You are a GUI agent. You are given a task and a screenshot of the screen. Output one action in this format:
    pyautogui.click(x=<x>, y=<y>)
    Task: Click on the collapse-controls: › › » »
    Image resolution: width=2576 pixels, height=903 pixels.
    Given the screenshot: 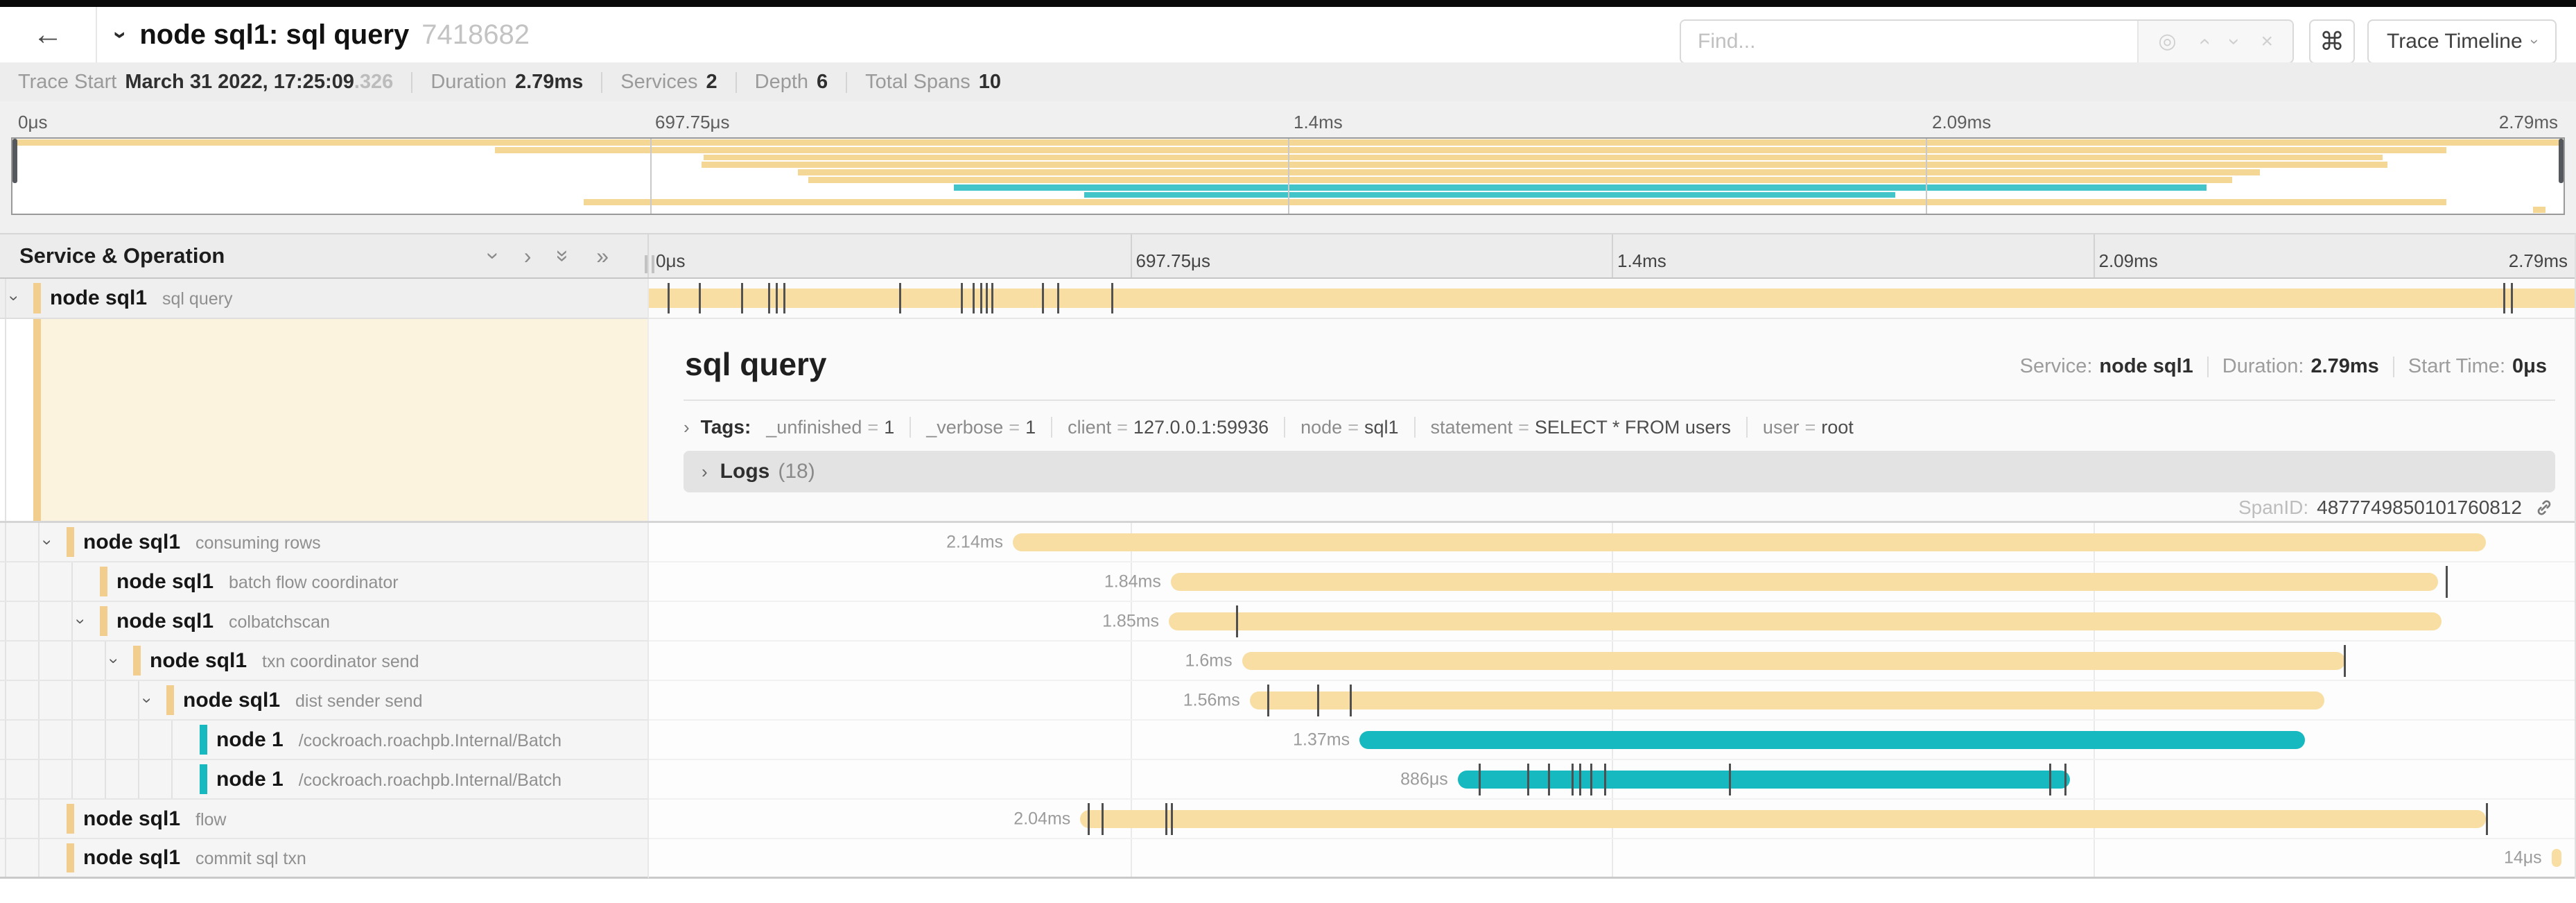 What is the action you would take?
    pyautogui.click(x=545, y=255)
    